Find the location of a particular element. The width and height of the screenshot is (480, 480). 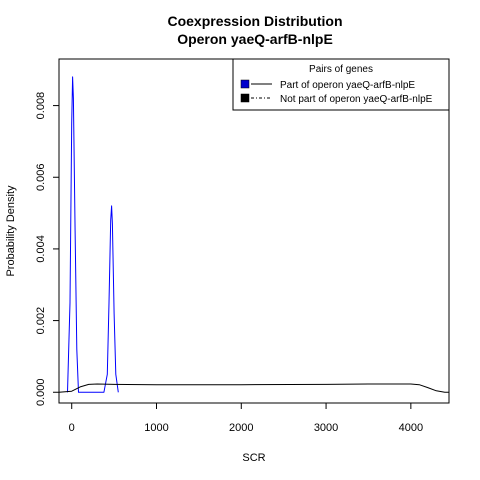

chart-subtitle: Operon yaeQ-arfB-nlpE is located at coordinates (255, 39).